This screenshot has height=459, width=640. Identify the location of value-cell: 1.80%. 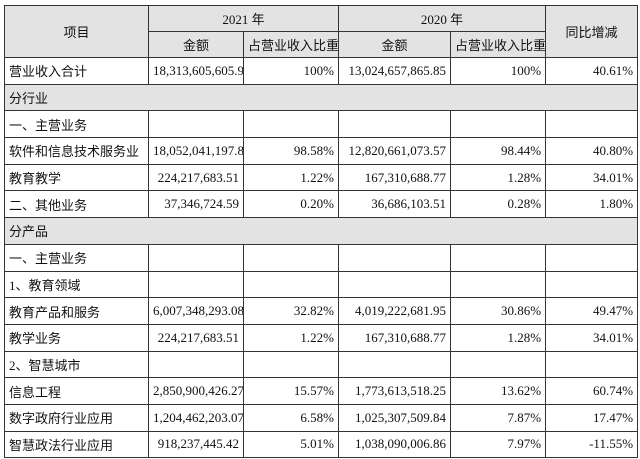
(592, 204).